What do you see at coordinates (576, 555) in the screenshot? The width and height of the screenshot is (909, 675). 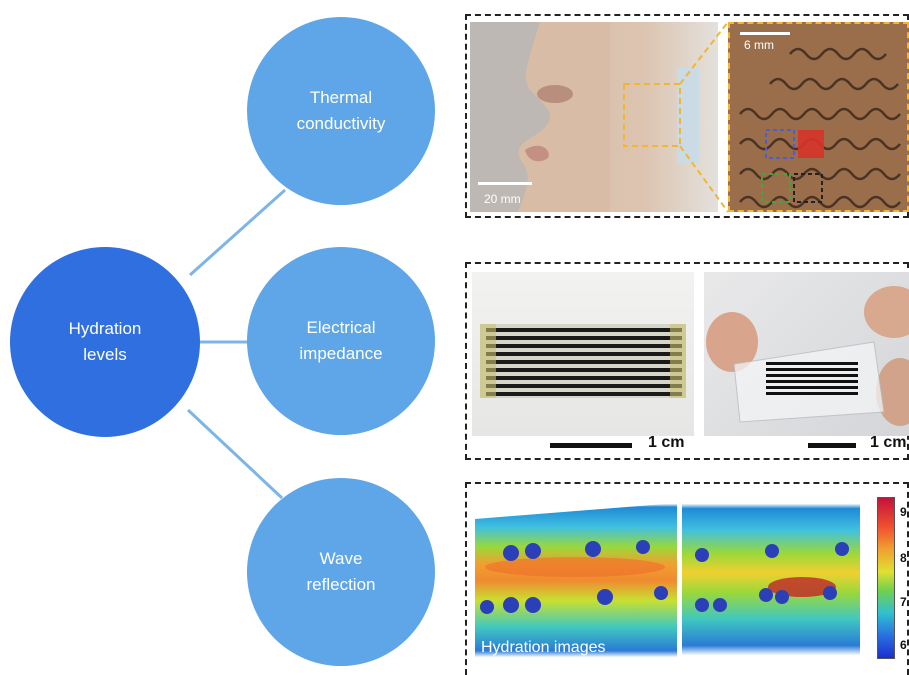 I see `hydration-map-left` at bounding box center [576, 555].